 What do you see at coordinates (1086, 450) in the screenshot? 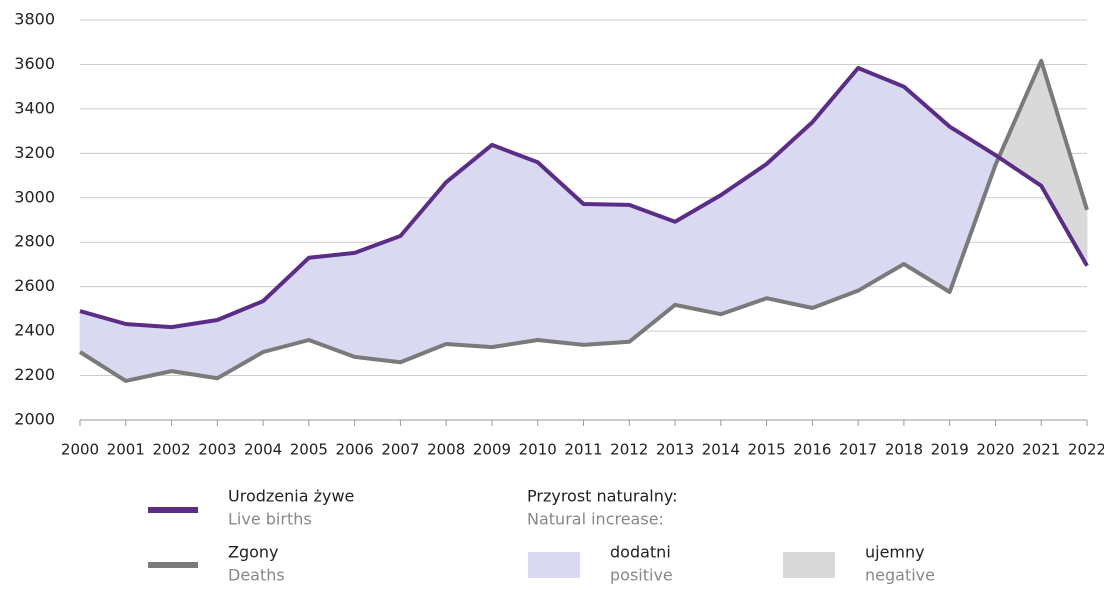
I see `x-tick-label: 2022` at bounding box center [1086, 450].